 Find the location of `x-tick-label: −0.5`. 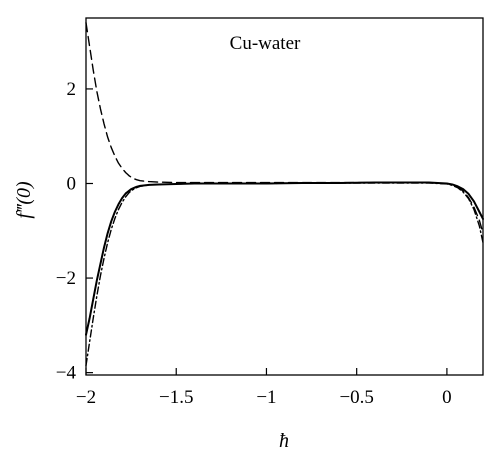

x-tick-label: −0.5 is located at coordinates (356, 397).